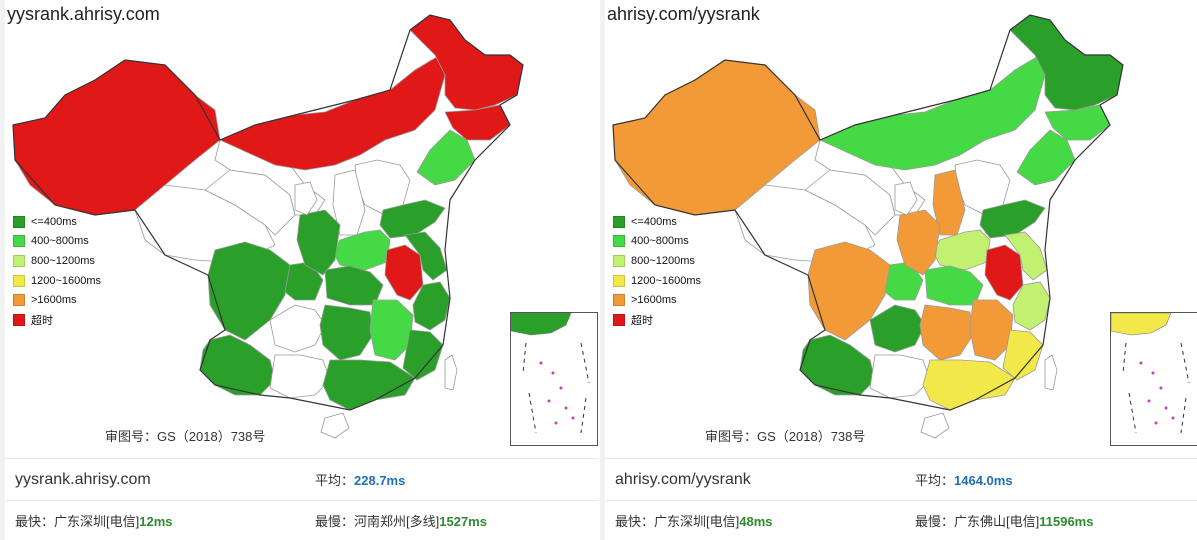 This screenshot has height=540, width=1197. Describe the element at coordinates (463, 521) in the screenshot. I see `slowest-value: 1527ms` at that location.